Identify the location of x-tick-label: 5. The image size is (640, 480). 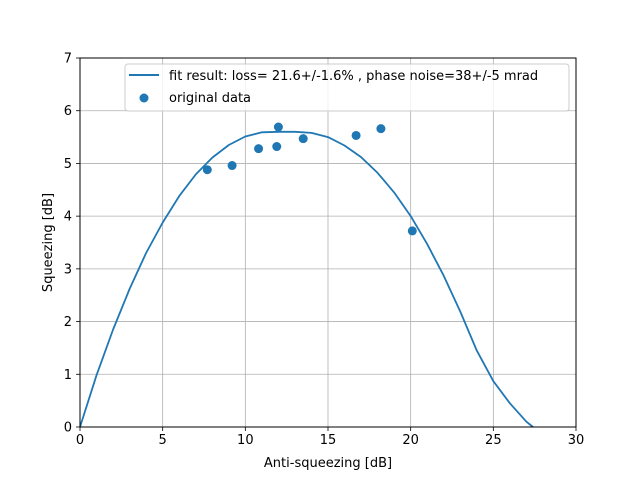
(163, 440).